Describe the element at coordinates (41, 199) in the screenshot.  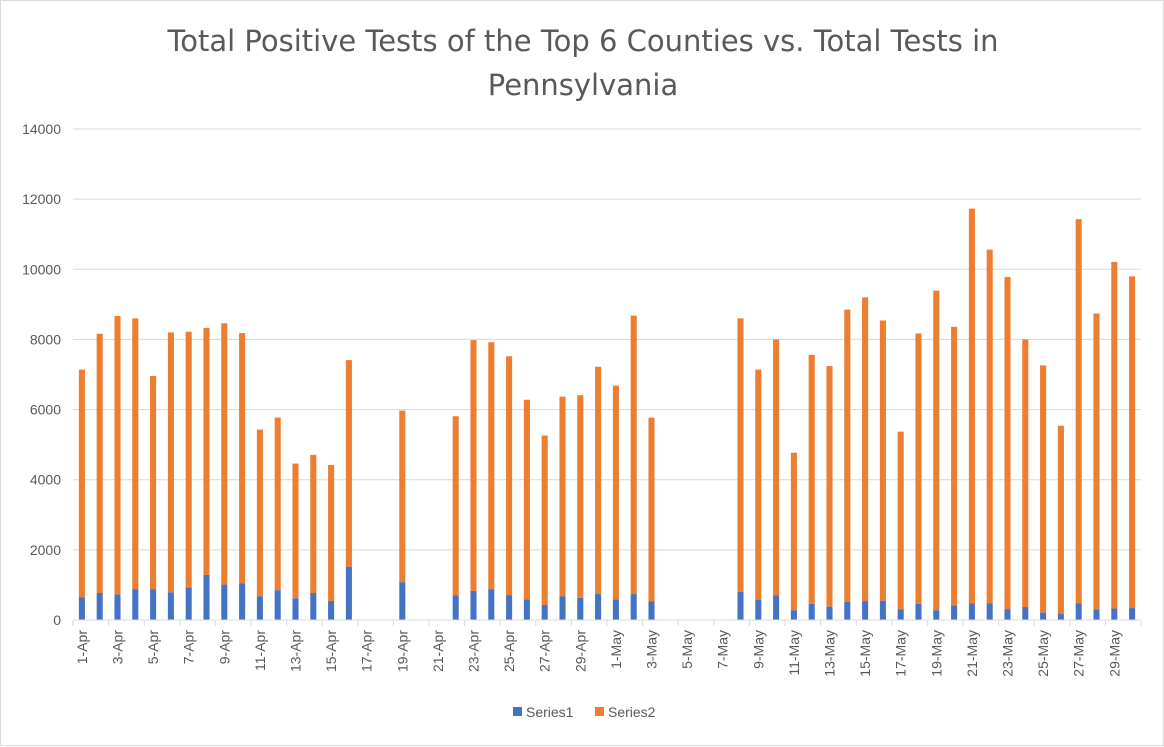
I see `y-tick-label: 12000` at that location.